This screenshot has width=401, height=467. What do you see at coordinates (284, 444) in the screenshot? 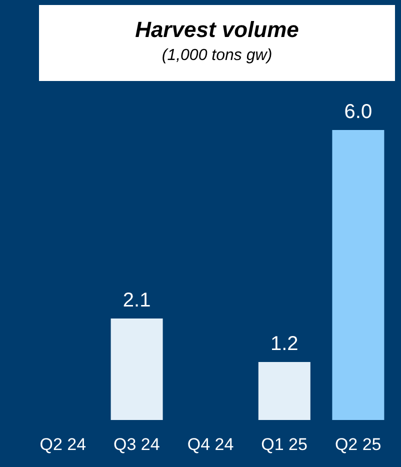
I see `x-tick-label: Q1 25` at bounding box center [284, 444].